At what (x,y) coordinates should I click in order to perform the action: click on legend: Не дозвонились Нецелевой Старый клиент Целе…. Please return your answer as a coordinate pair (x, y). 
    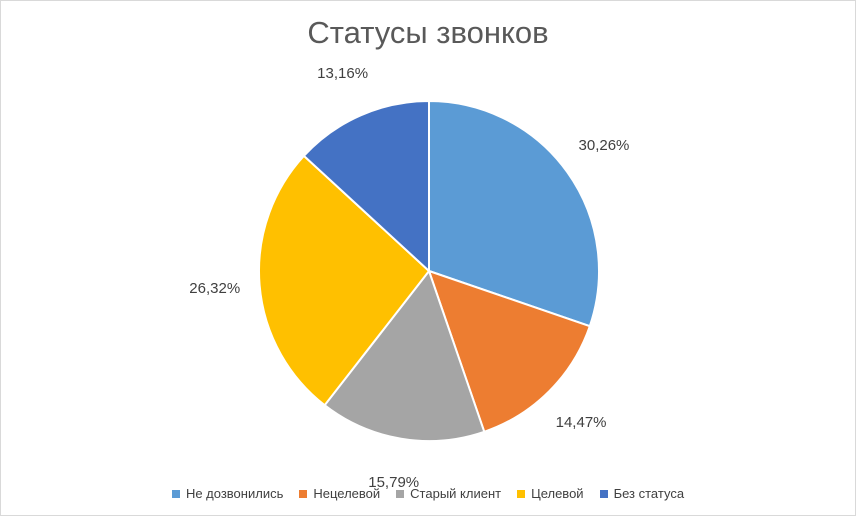
    Looking at the image, I should click on (428, 493).